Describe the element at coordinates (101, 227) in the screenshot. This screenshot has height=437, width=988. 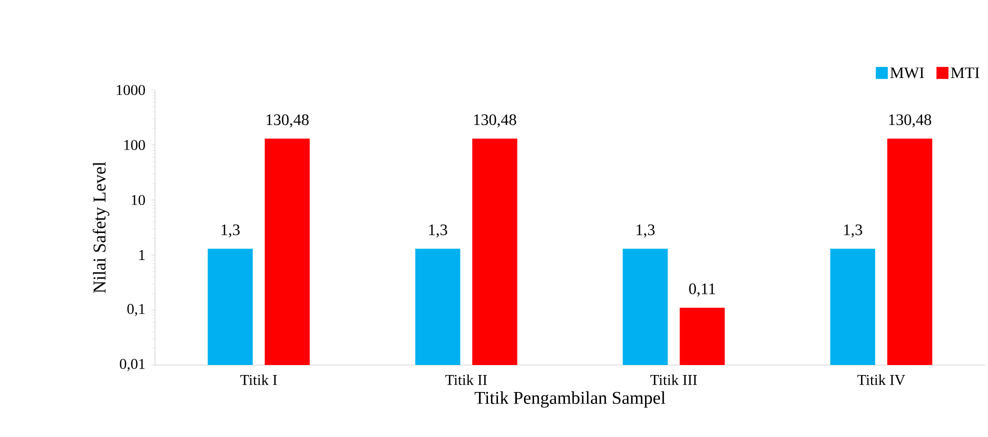
I see `y-axis-title: Nilai Safety Level` at that location.